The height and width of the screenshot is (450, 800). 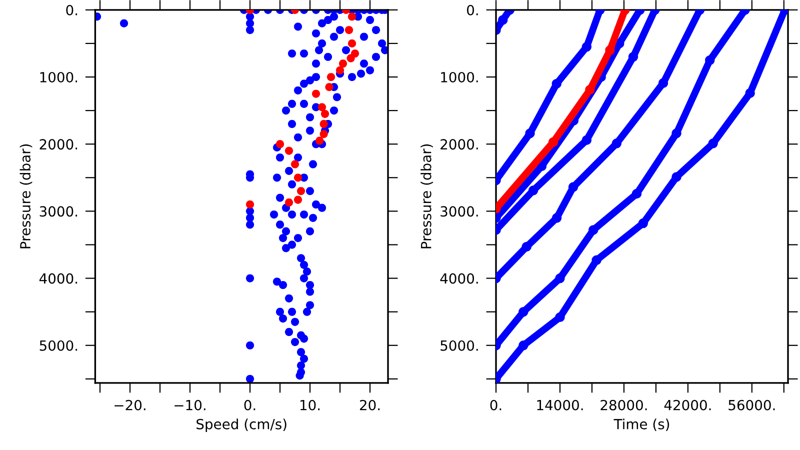 What do you see at coordinates (560, 405) in the screenshot?
I see `x-tick-label: 14000.` at bounding box center [560, 405].